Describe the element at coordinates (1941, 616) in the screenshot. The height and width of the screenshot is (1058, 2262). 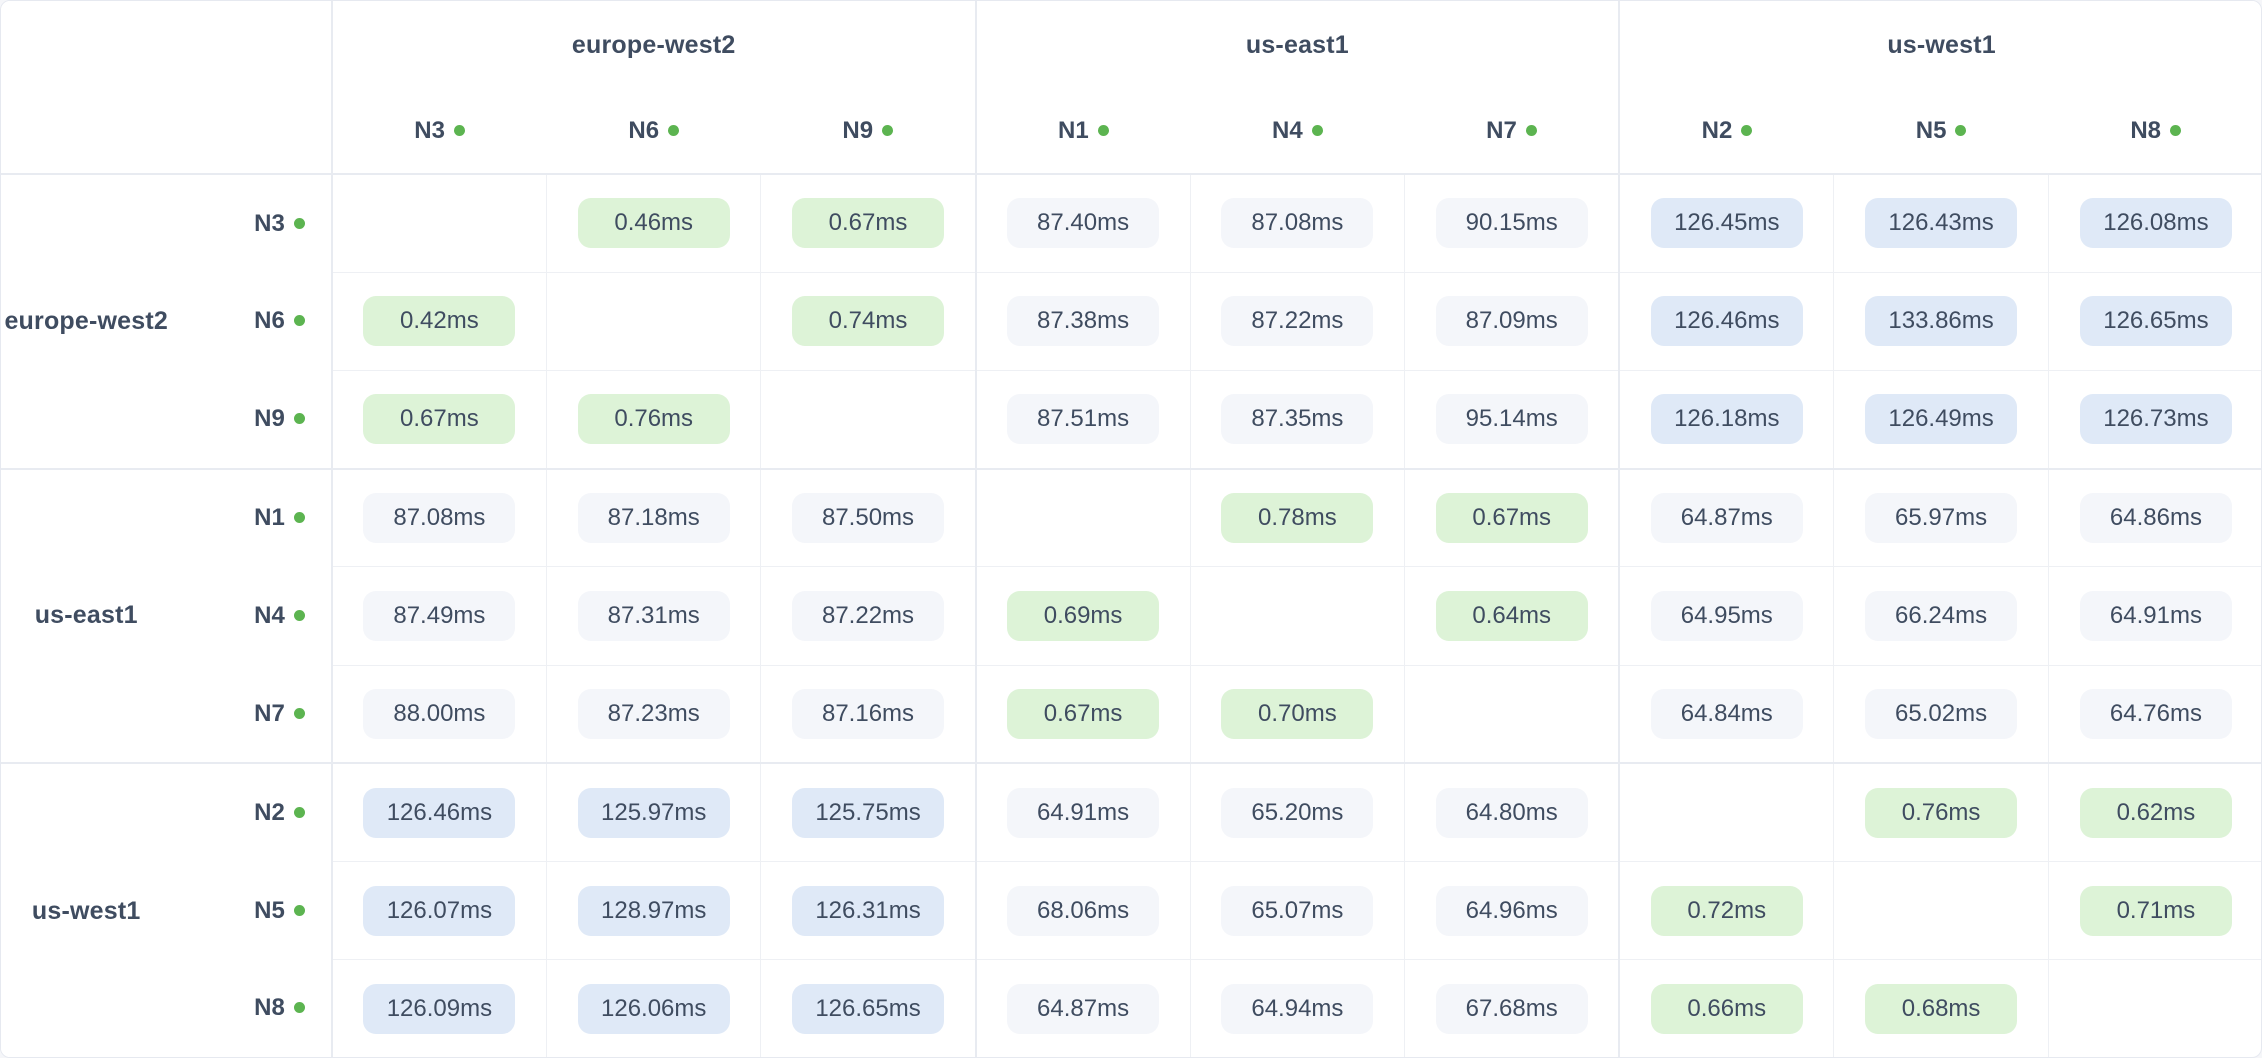
I see `matrix-cell: 66.24ms` at that location.